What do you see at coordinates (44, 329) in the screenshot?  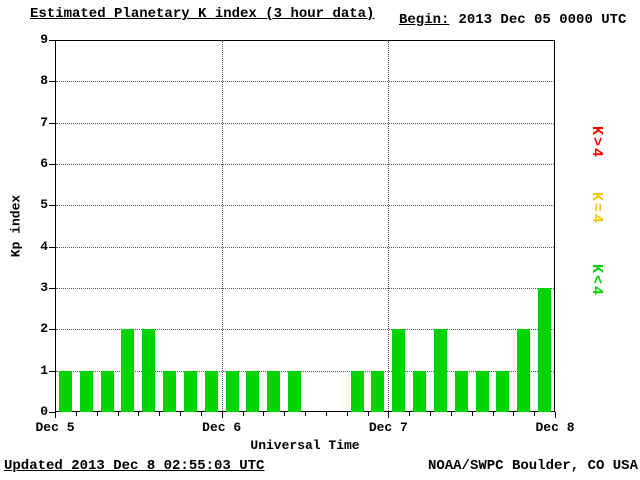 I see `y-tick-label: 2` at bounding box center [44, 329].